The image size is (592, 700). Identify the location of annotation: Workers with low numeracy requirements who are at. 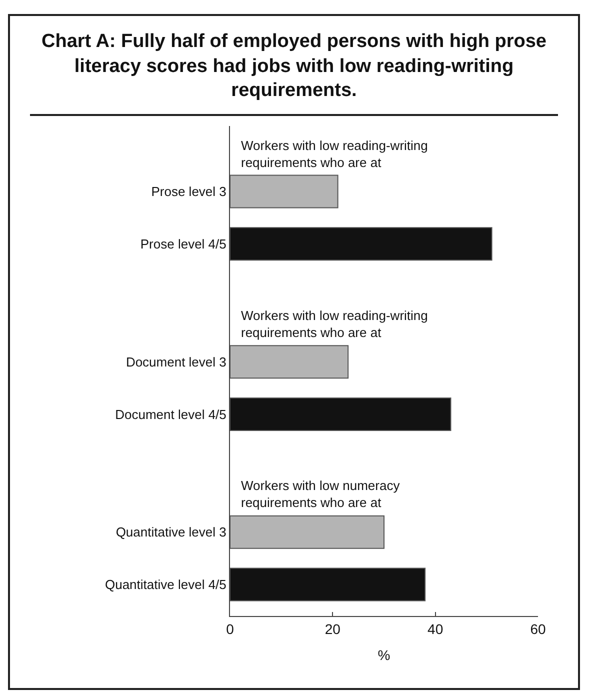
(322, 494).